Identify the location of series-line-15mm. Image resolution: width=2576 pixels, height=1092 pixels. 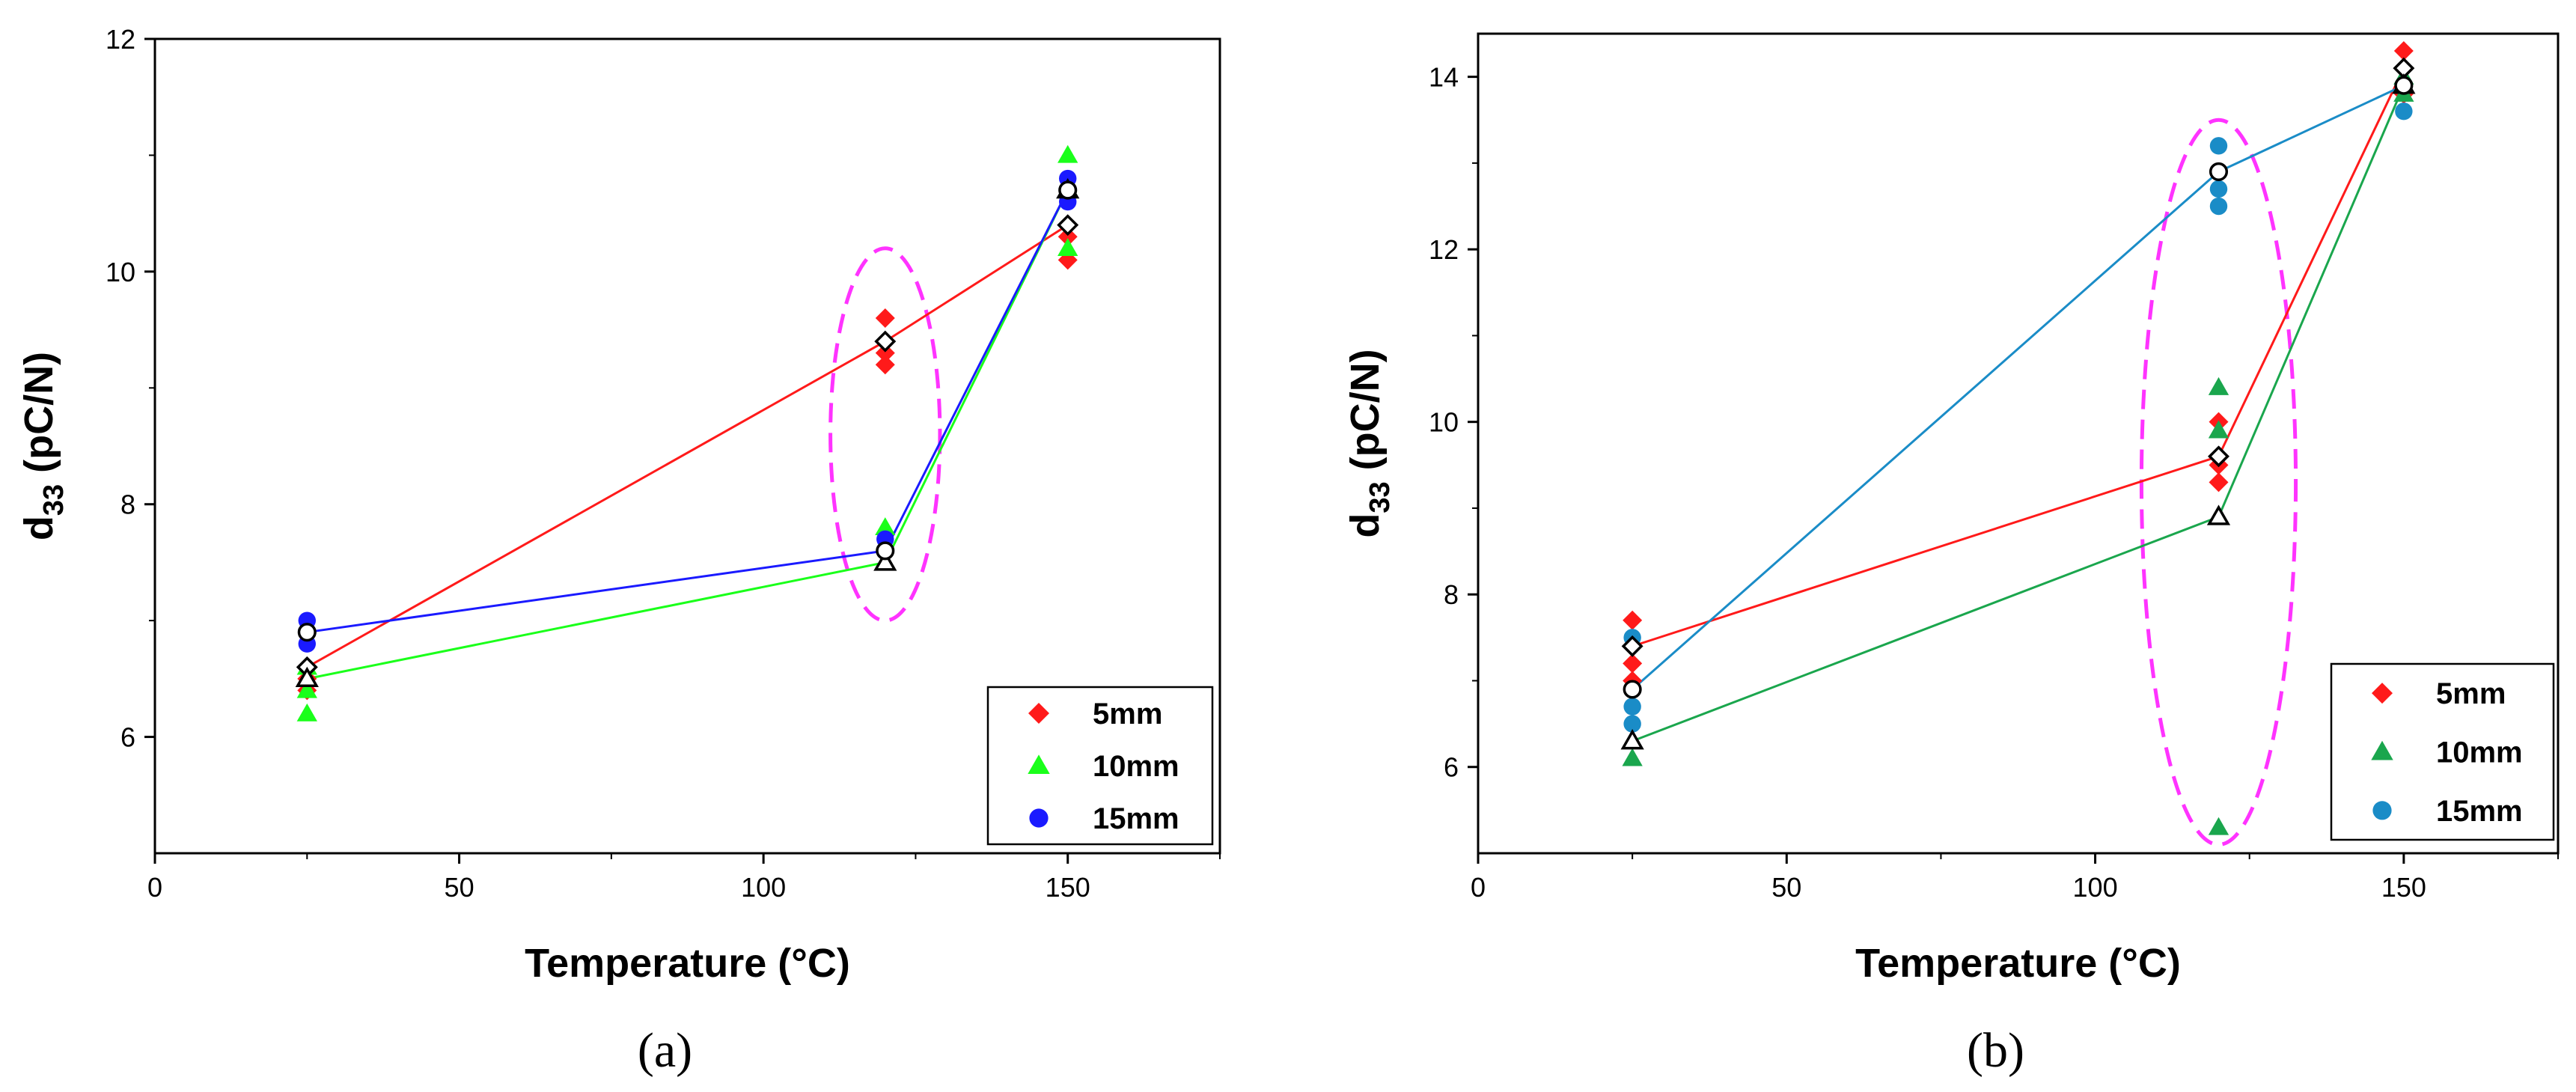
(688, 411).